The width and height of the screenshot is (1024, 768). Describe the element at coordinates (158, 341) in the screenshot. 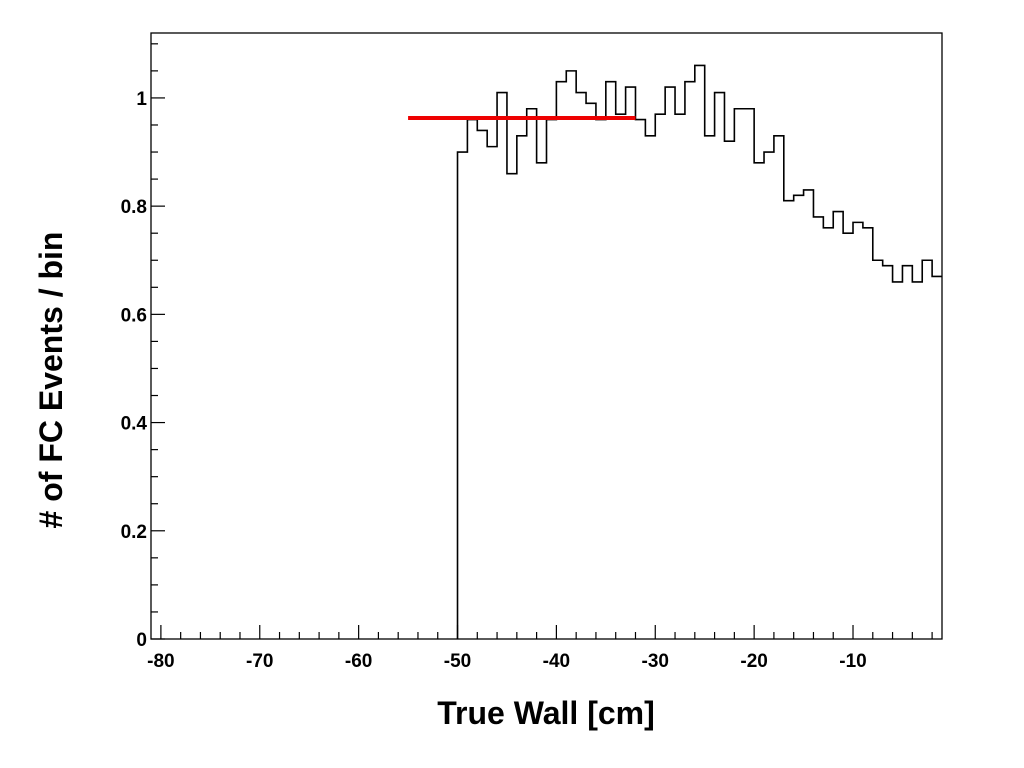

I see `y-axis-ticks` at that location.